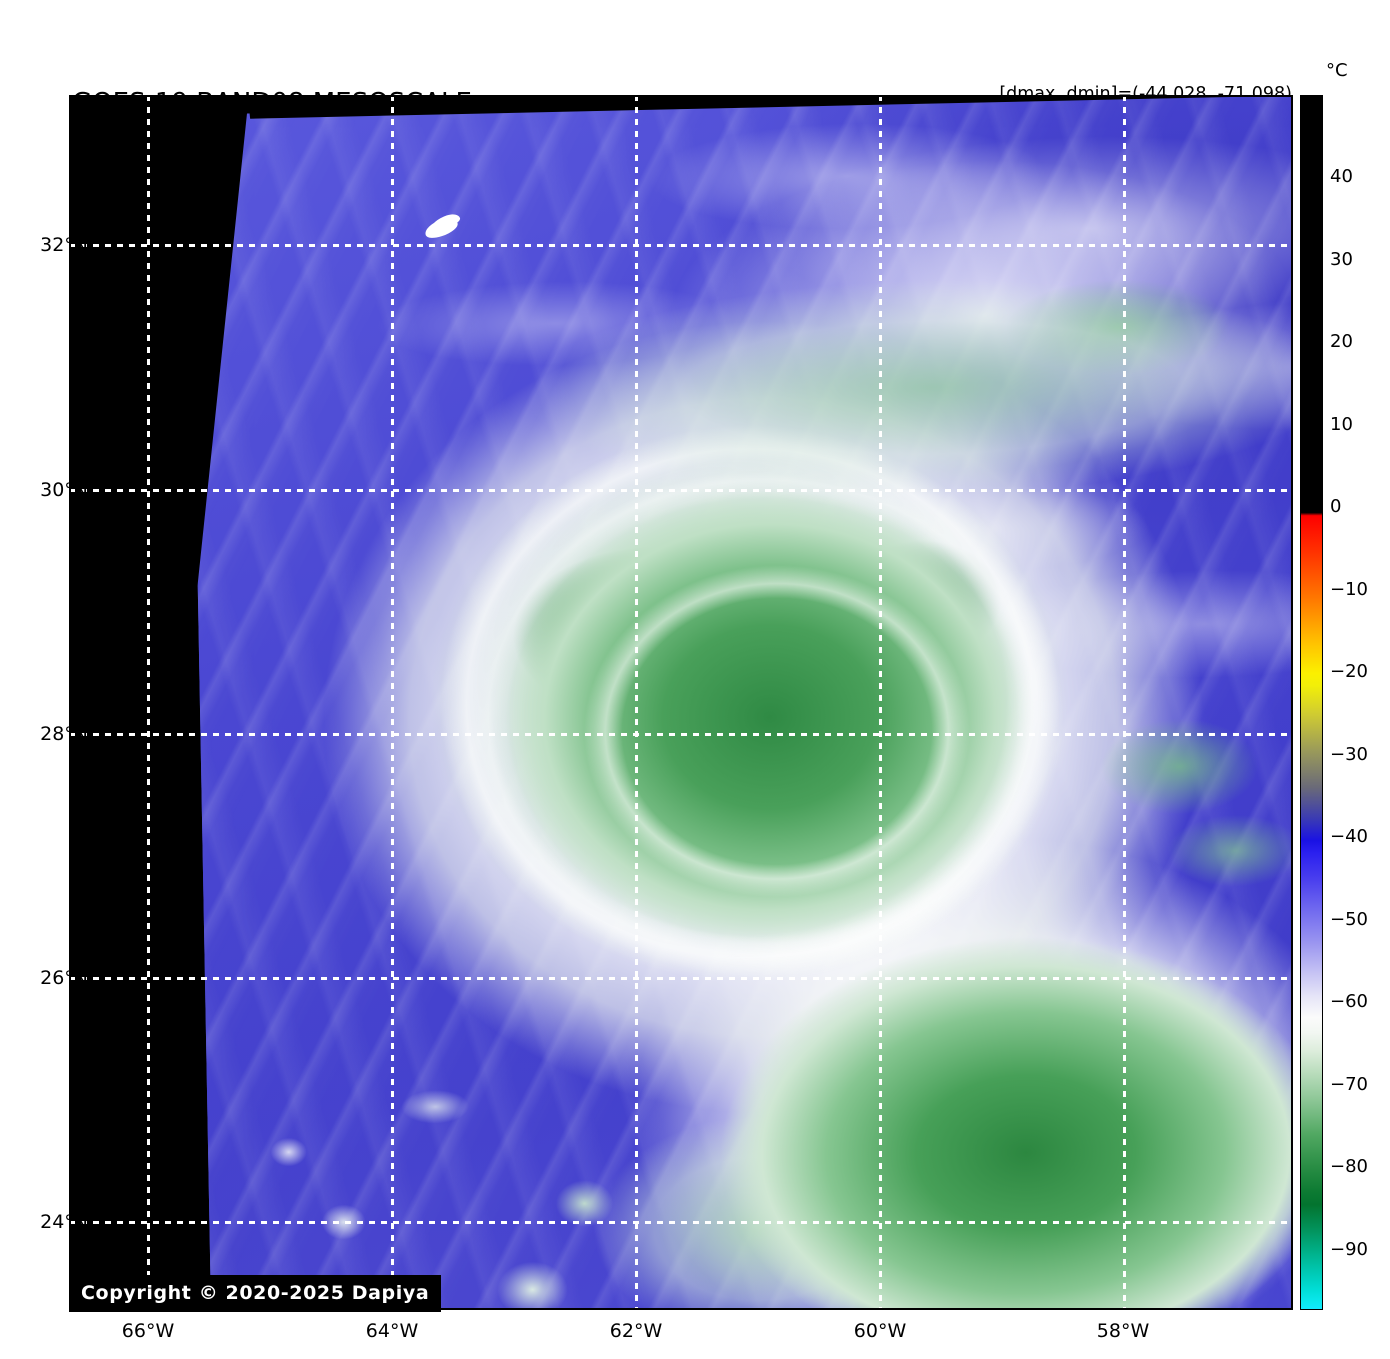 This screenshot has width=1390, height=1359. Describe the element at coordinates (1349, 671) in the screenshot. I see `colorbar-tick-n20: −20` at that location.